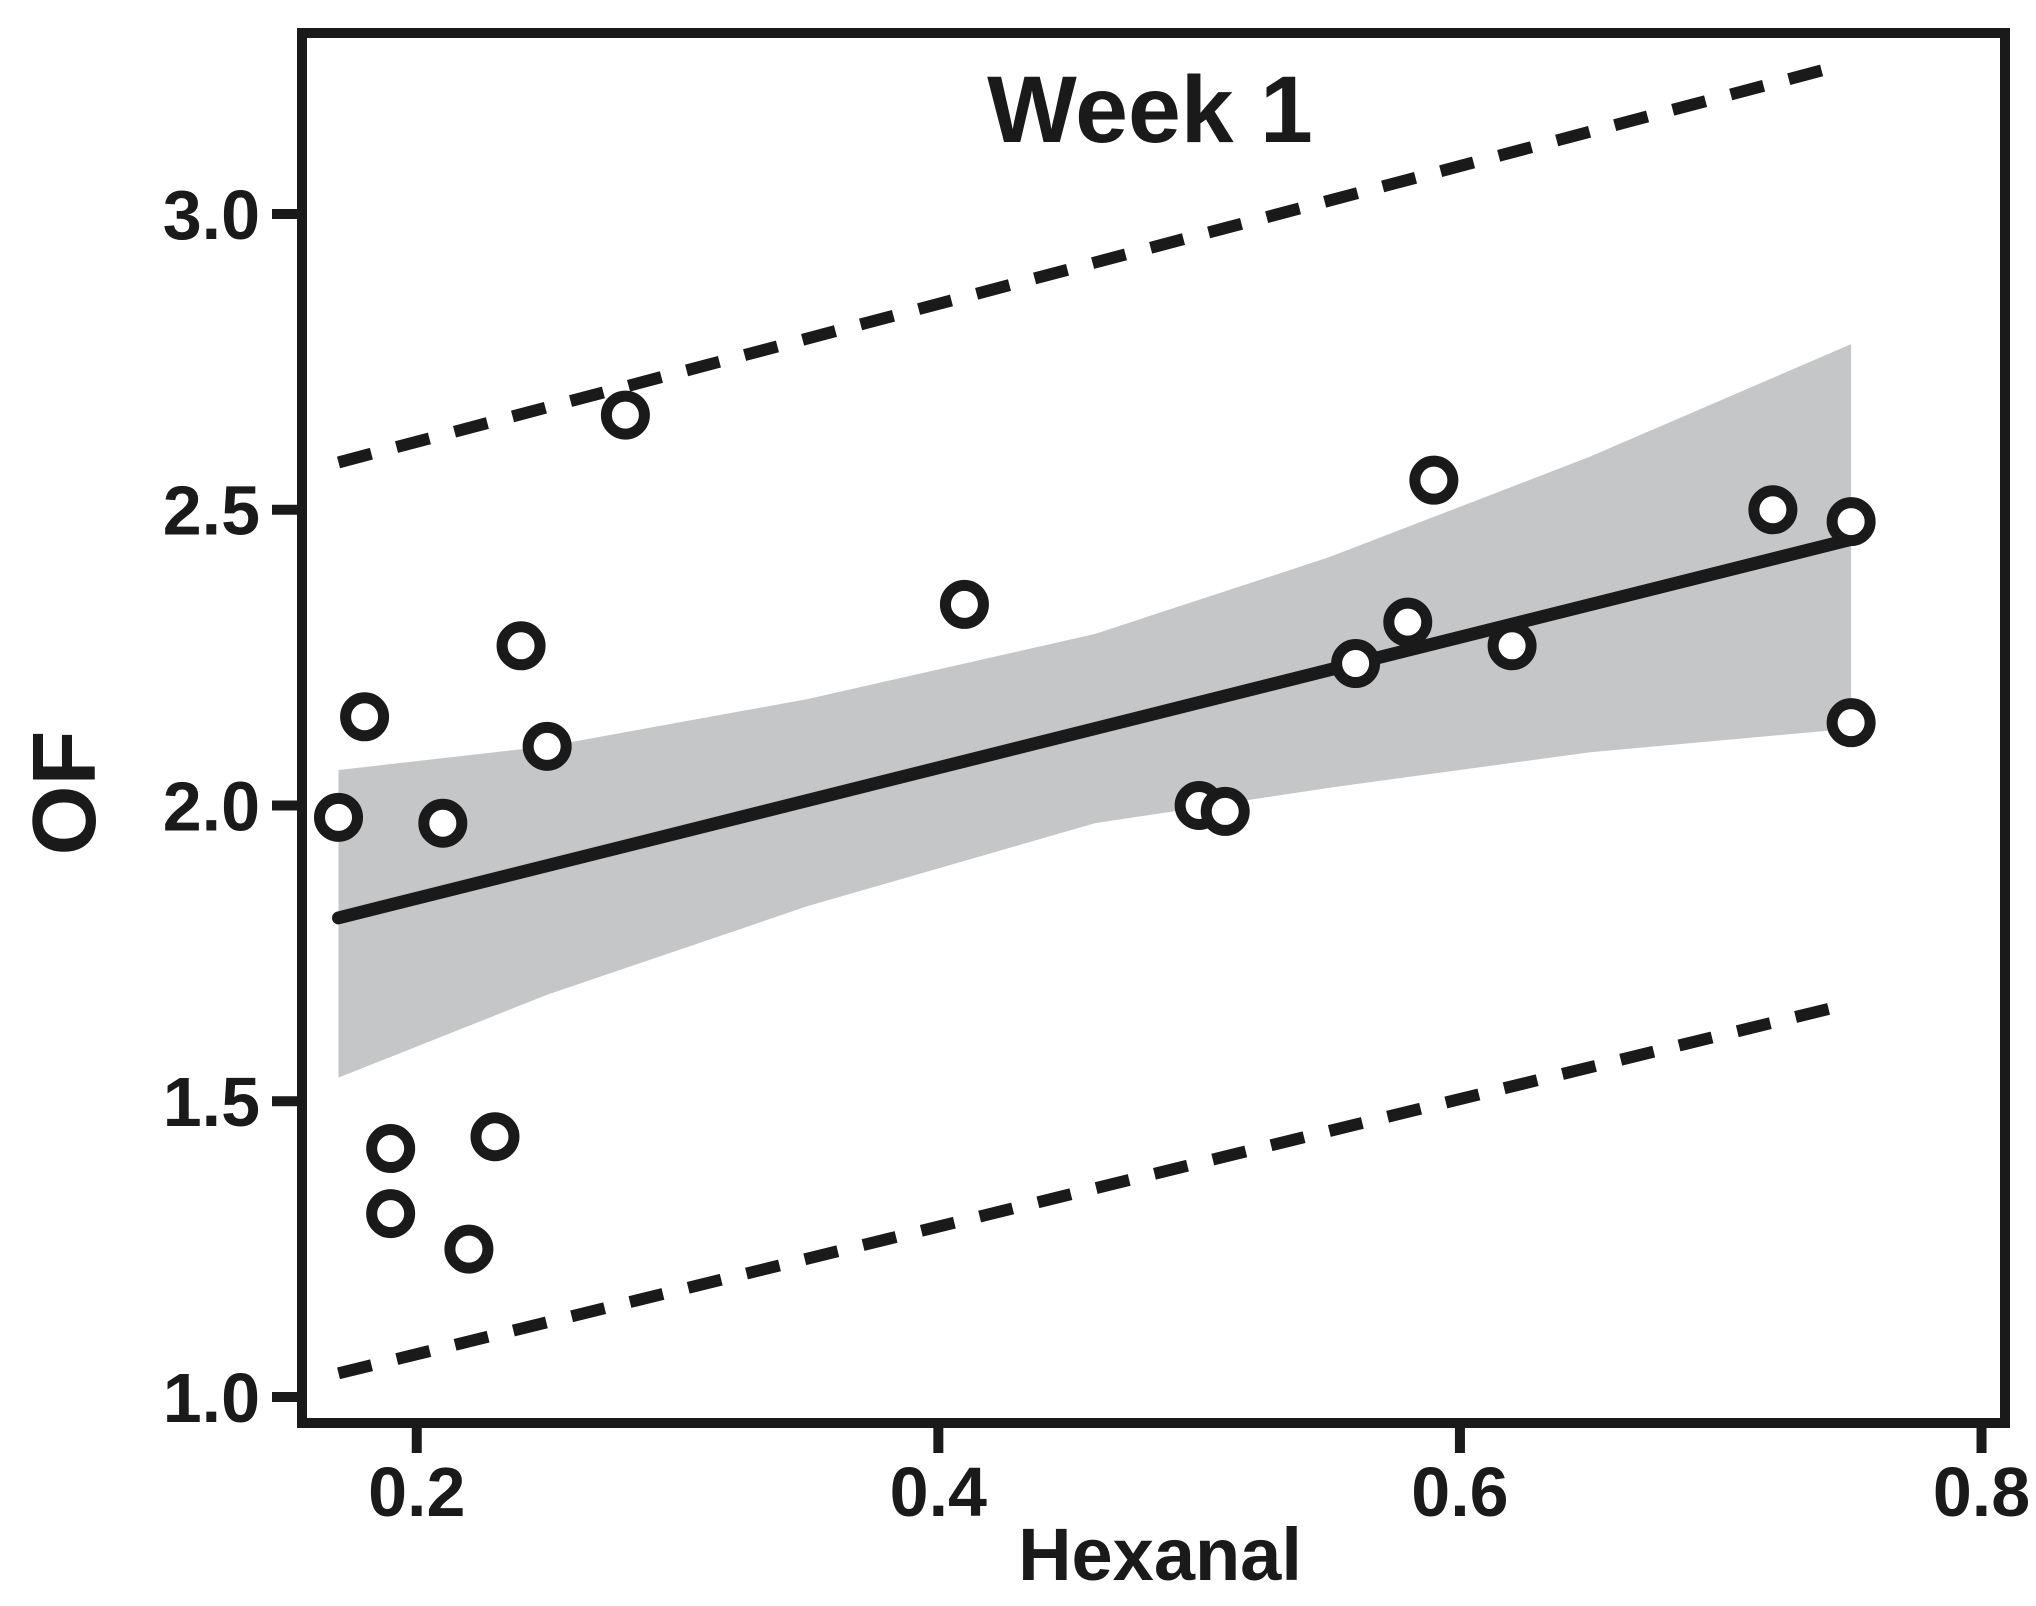 The height and width of the screenshot is (1606, 2036). Describe the element at coordinates (65, 793) in the screenshot. I see `y-axis-label: OF` at that location.